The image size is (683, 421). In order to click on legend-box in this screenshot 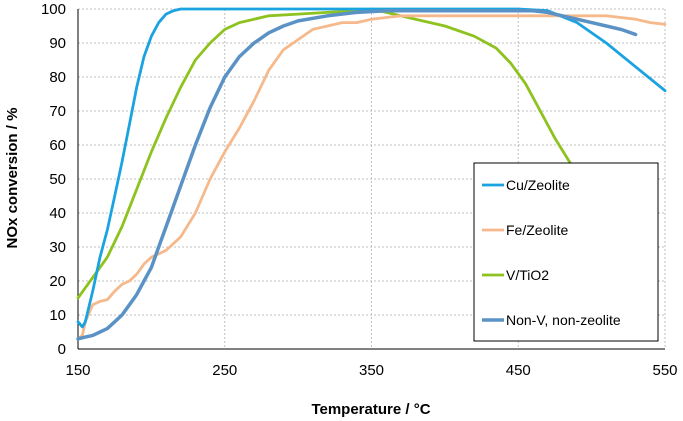, I will do `click(566, 252)`.